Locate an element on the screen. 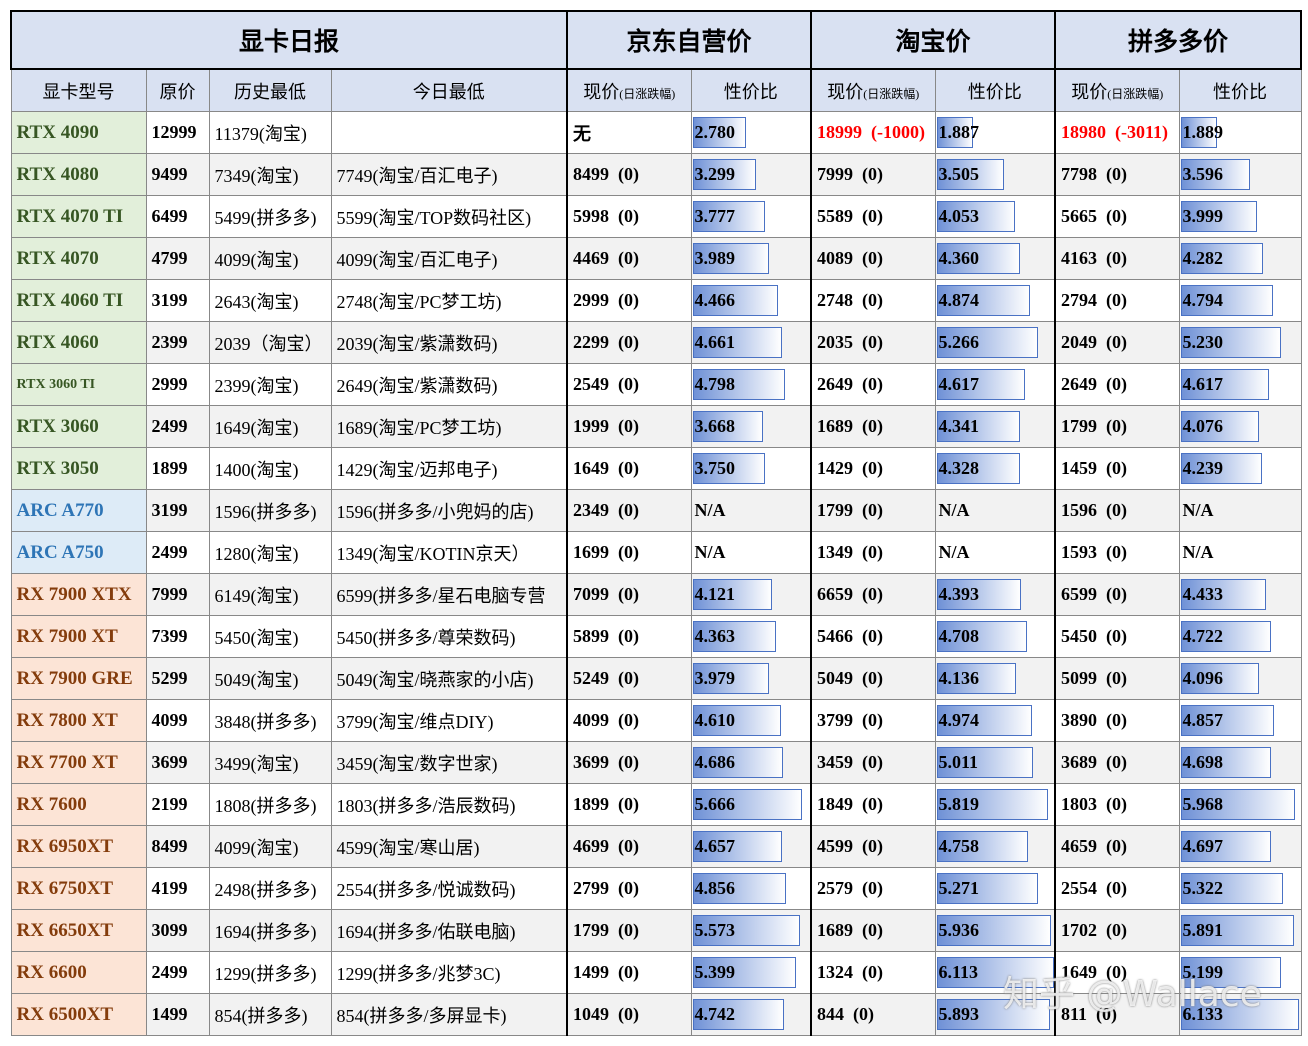  ratio-value: 4.857 is located at coordinates (1203, 720).